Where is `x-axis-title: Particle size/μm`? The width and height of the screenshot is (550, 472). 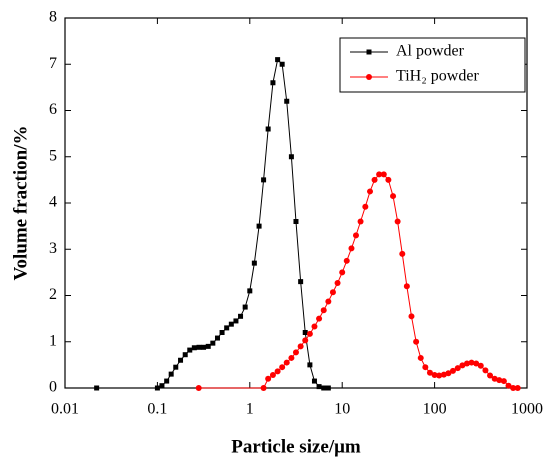
x-axis-title: Particle size/μm is located at coordinates (296, 446).